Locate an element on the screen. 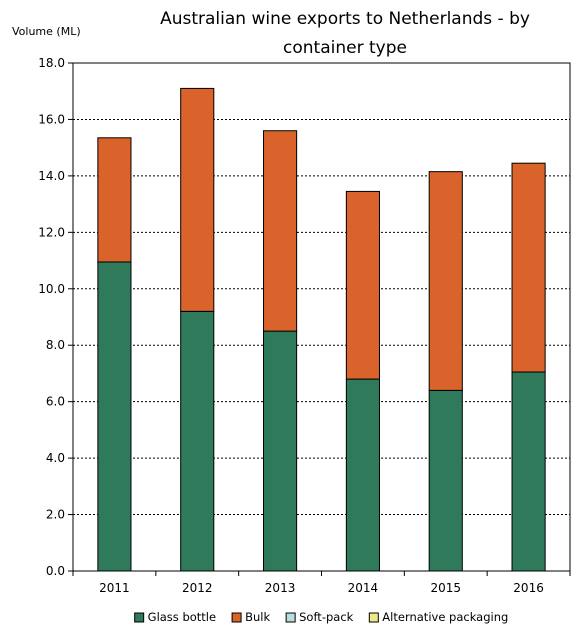 The width and height of the screenshot is (579, 634). x-tick-label-2015: 2015 is located at coordinates (445, 588).